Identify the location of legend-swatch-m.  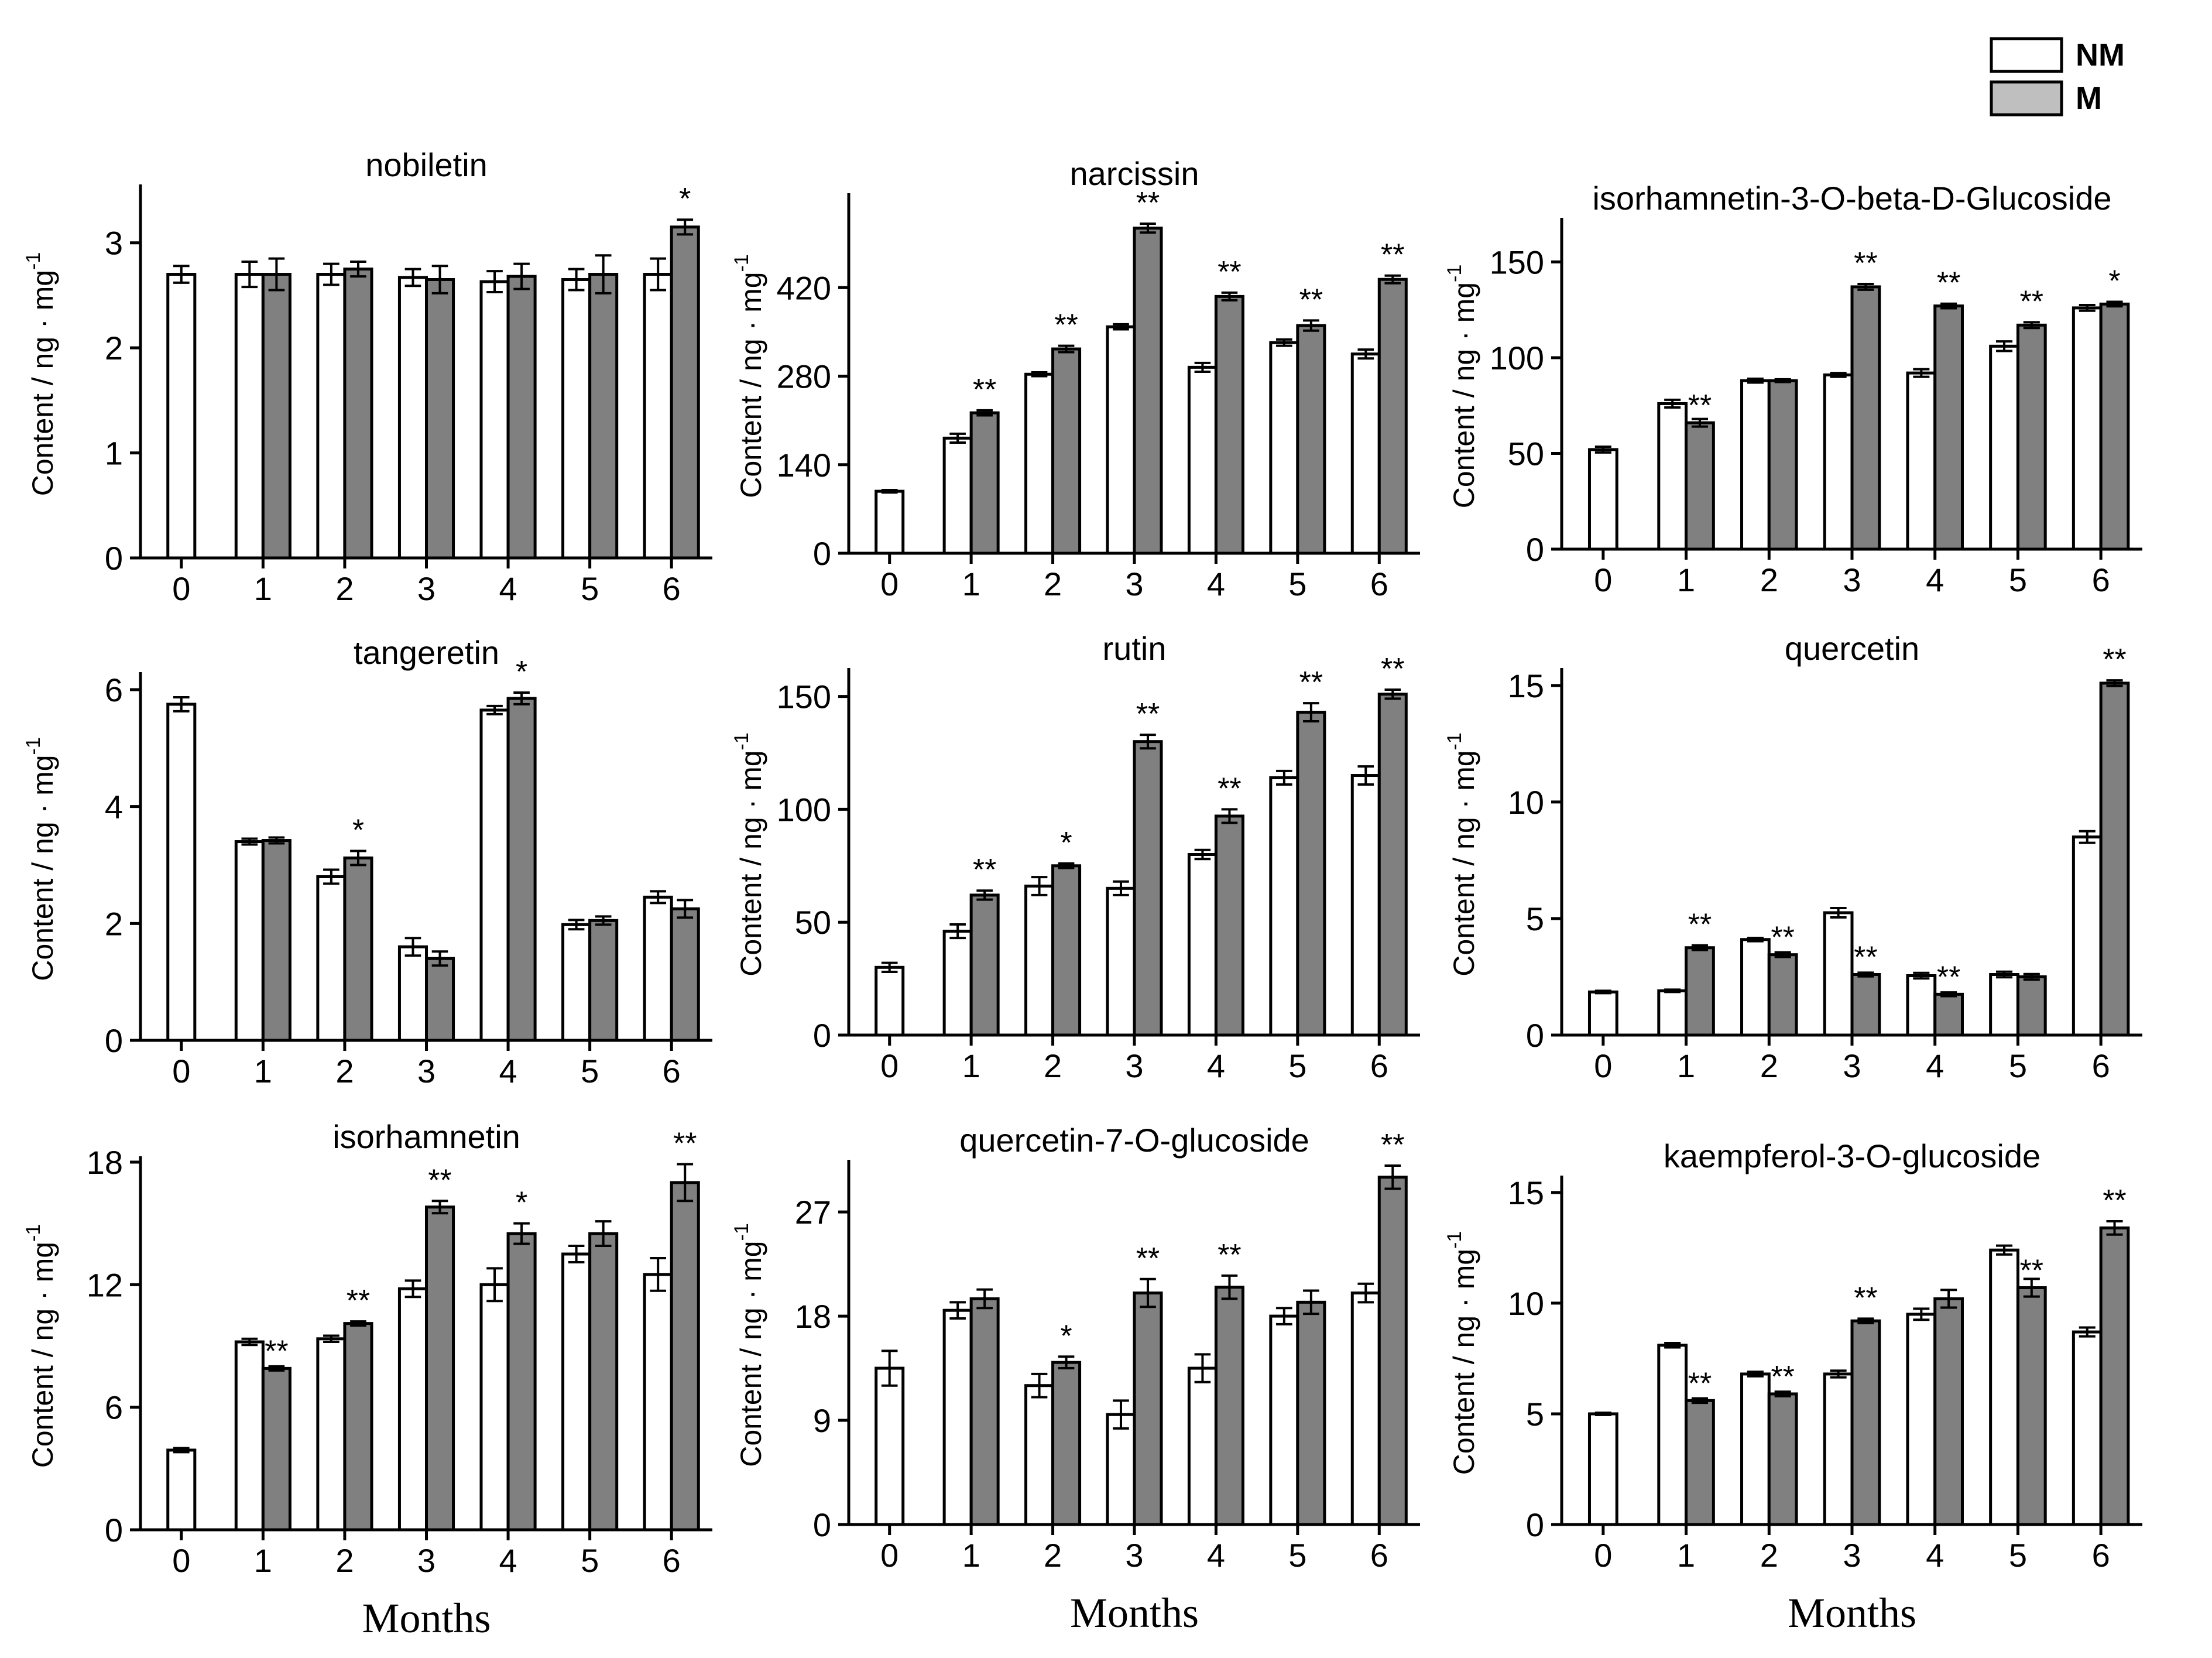
(2026, 99).